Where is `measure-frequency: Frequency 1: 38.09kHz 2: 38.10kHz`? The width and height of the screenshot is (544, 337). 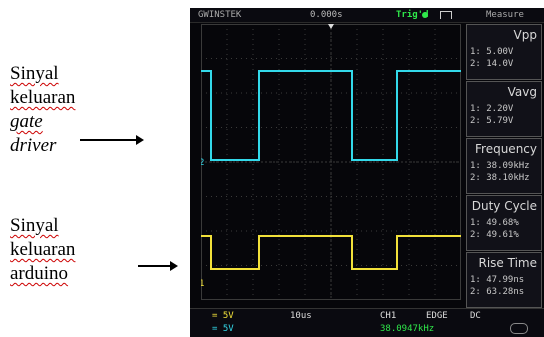
measure-frequency: Frequency 1: 38.09kHz 2: 38.10kHz is located at coordinates (504, 166).